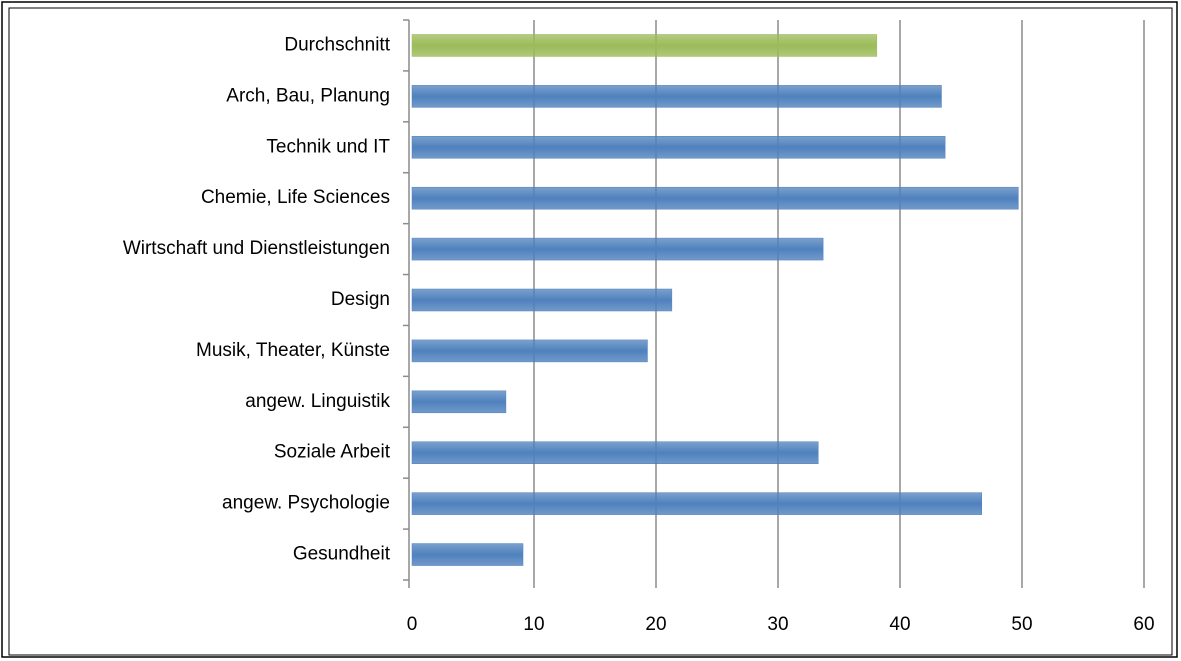 This screenshot has height=661, width=1181. Describe the element at coordinates (1021, 624) in the screenshot. I see `x-tick-label: 50` at that location.